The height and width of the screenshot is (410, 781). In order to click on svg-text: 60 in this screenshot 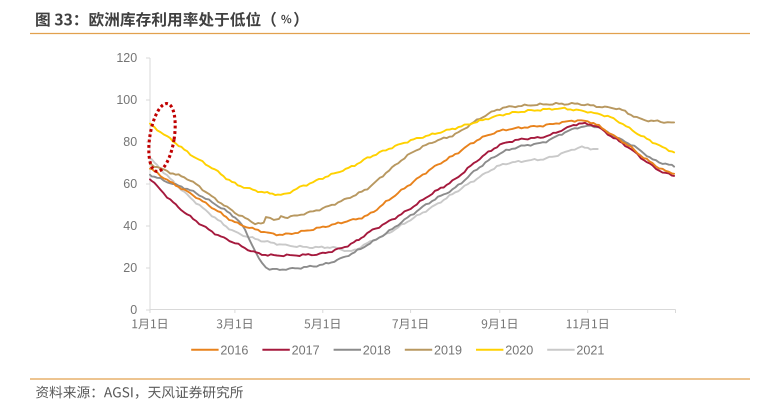, I will do `click(130, 184)`.